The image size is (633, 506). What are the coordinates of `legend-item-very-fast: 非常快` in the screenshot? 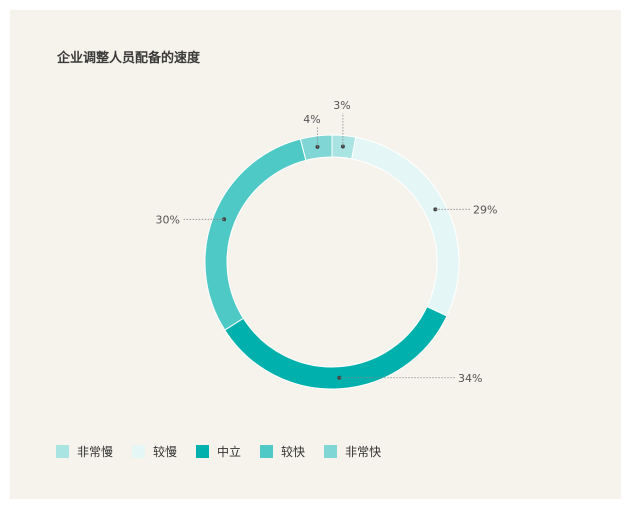 It's located at (352, 451).